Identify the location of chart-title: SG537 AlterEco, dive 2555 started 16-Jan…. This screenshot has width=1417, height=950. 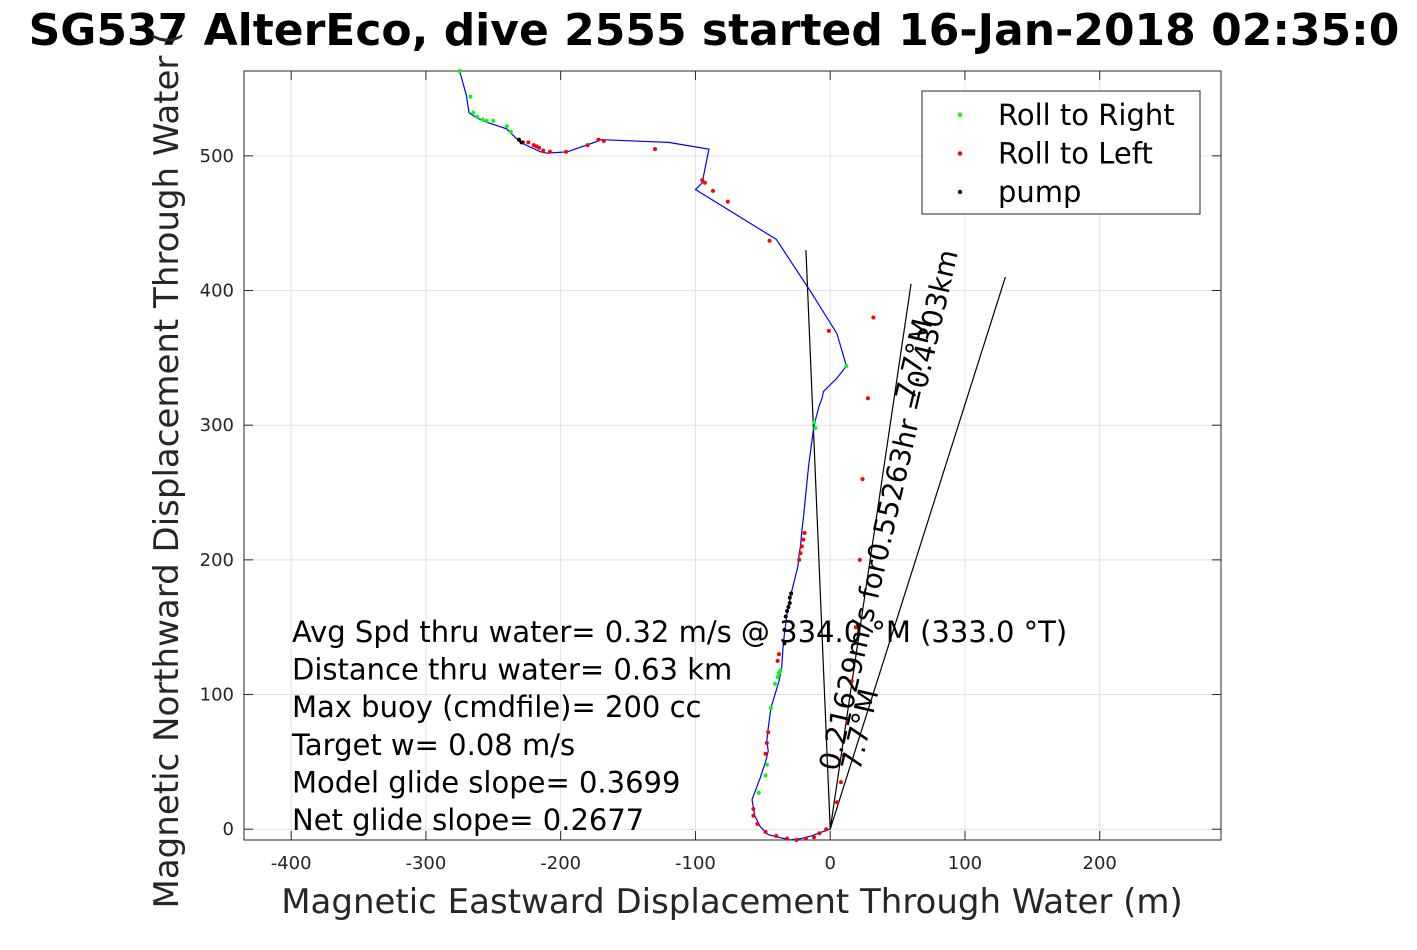
(714, 30).